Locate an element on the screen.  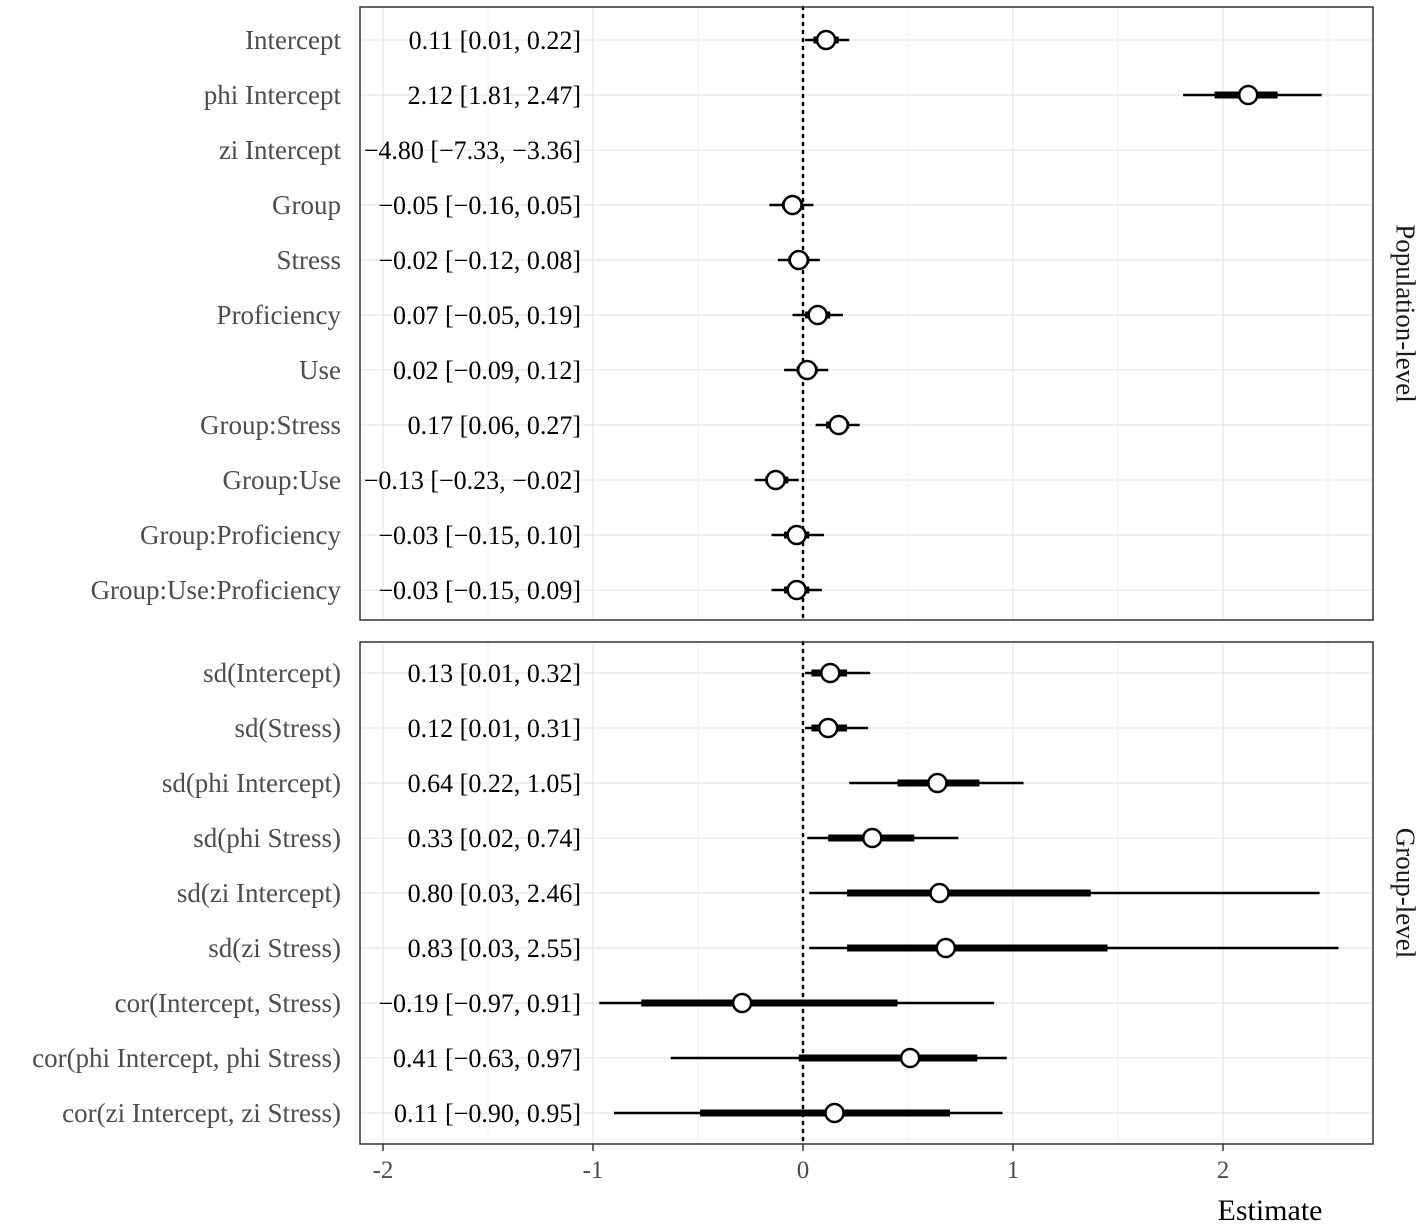
estimate-text-sd-stress: 0.12 [0.01, 0.31] is located at coordinates (494, 728).